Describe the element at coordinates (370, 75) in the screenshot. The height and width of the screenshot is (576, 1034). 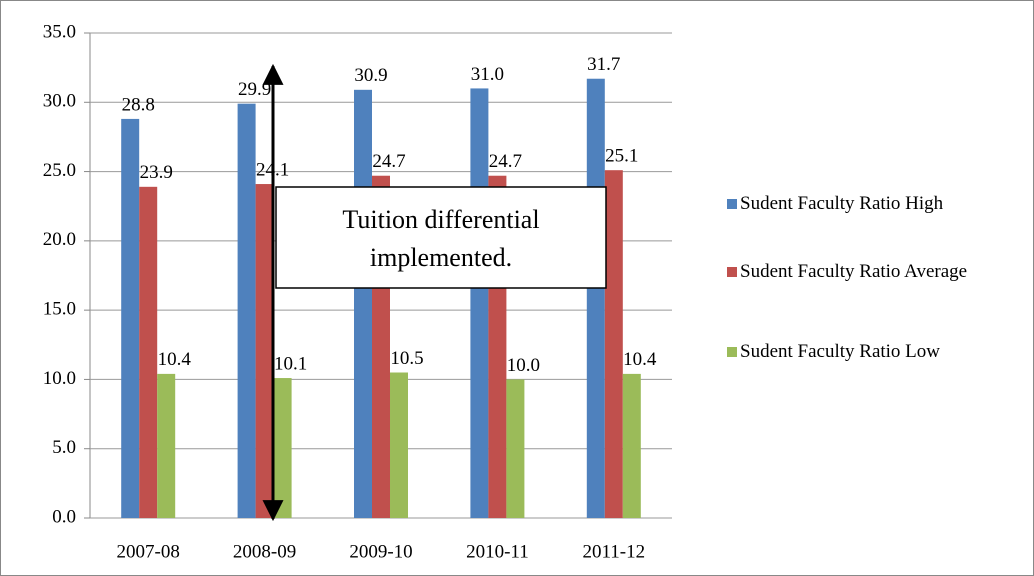
I see `data-label: 30.9` at that location.